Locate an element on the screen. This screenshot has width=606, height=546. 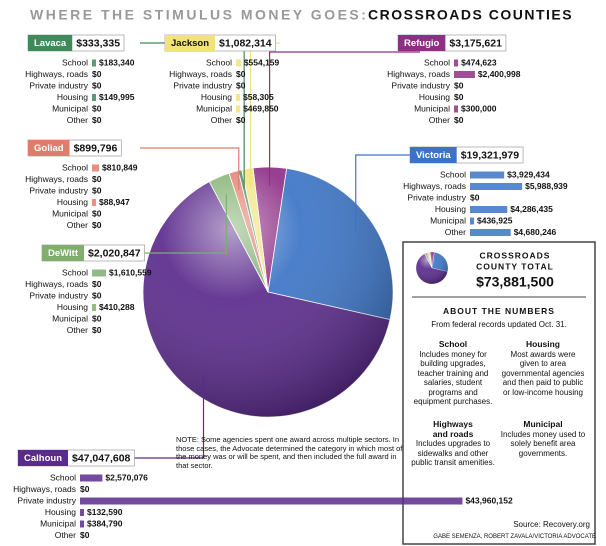
sector-value: $300,000 is located at coordinates (479, 108).